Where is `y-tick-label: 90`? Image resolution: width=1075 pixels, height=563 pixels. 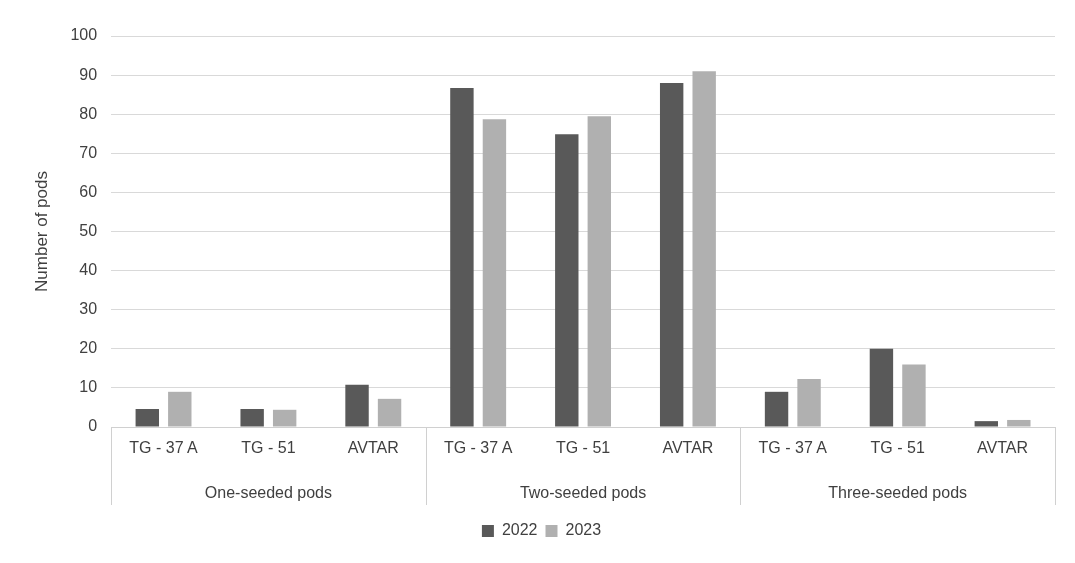 y-tick-label: 90 is located at coordinates (88, 74).